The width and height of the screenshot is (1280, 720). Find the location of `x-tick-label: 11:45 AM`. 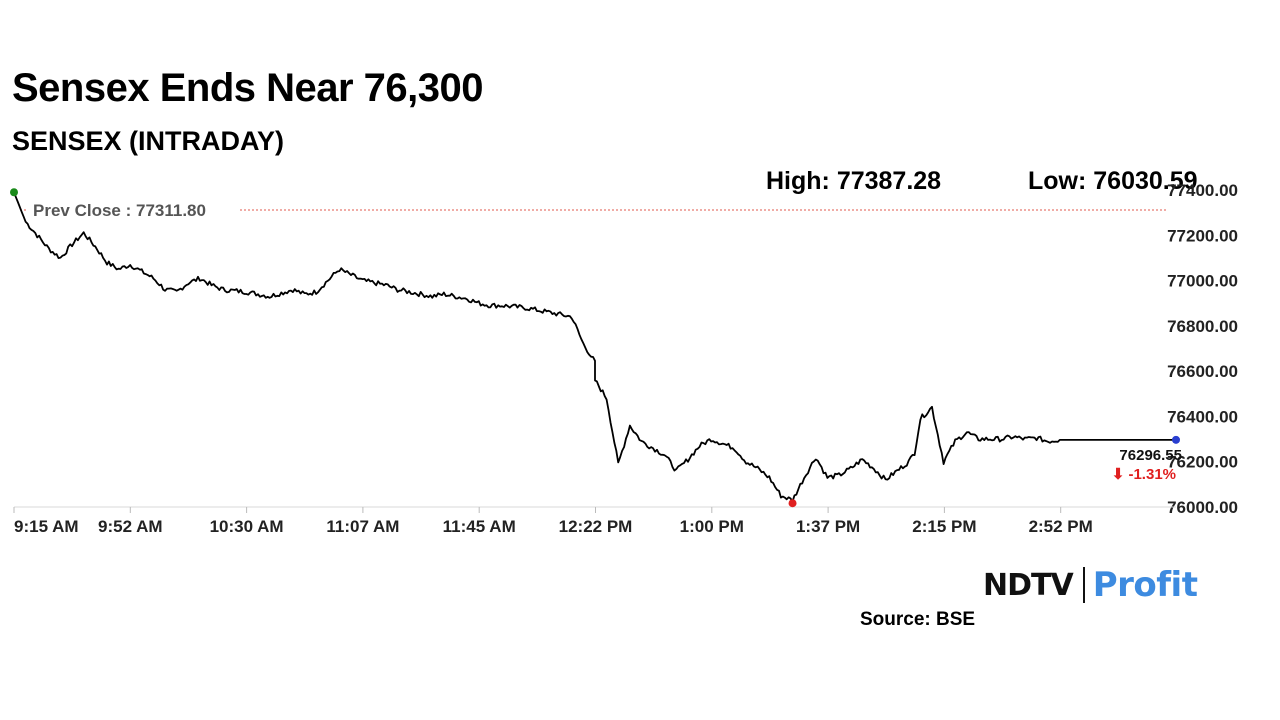

x-tick-label: 11:45 AM is located at coordinates (479, 526).